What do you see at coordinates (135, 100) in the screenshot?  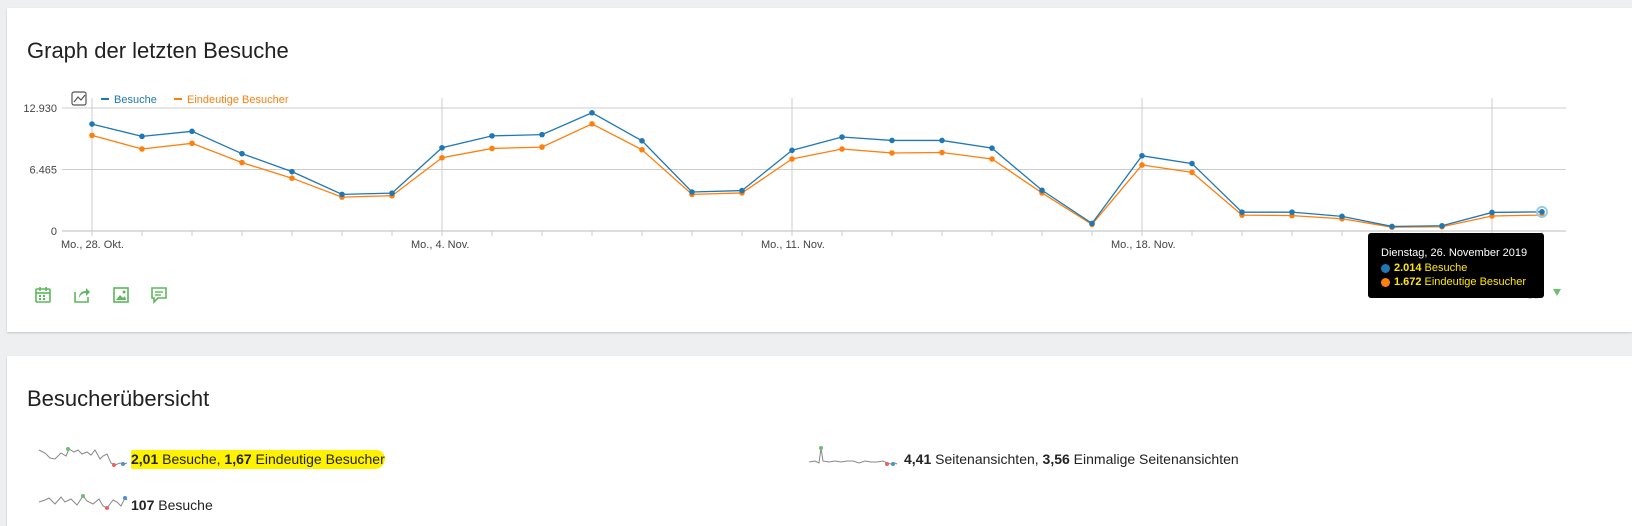 I see `legend-label: Besuche` at bounding box center [135, 100].